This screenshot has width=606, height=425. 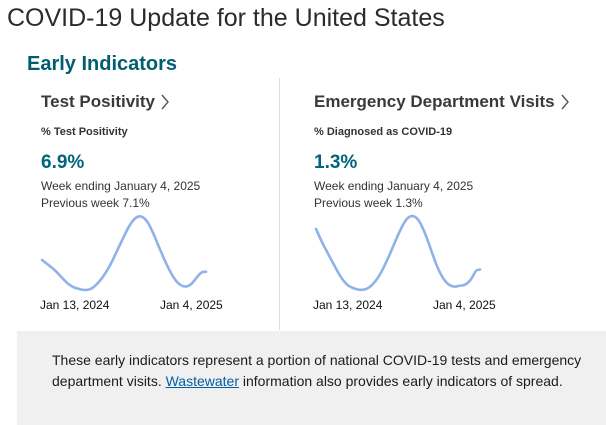 I want to click on test-positivity-link: Test Positivity, so click(x=120, y=102).